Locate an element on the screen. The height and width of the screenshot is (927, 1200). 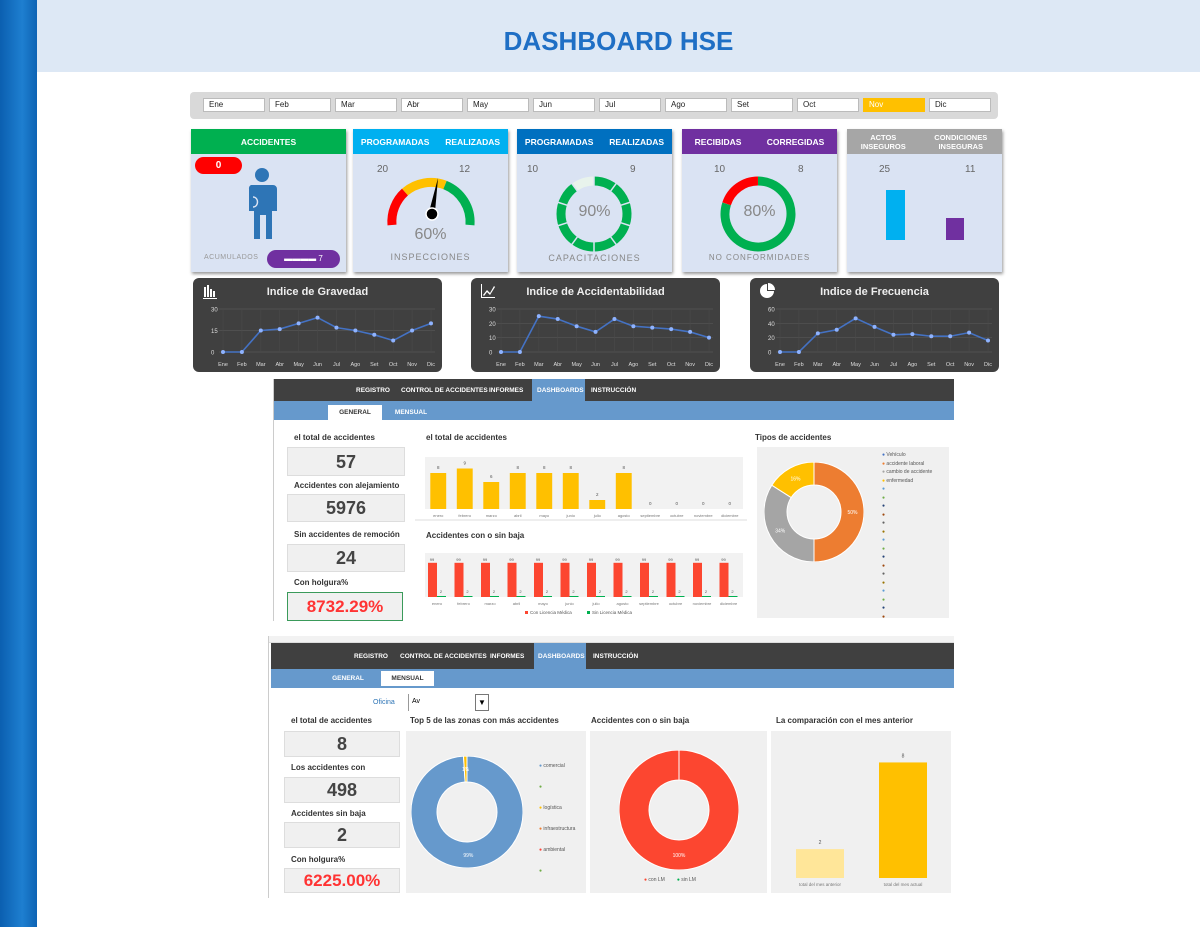
programadas-label: PROGRAMADAS is located at coordinates (395, 141).